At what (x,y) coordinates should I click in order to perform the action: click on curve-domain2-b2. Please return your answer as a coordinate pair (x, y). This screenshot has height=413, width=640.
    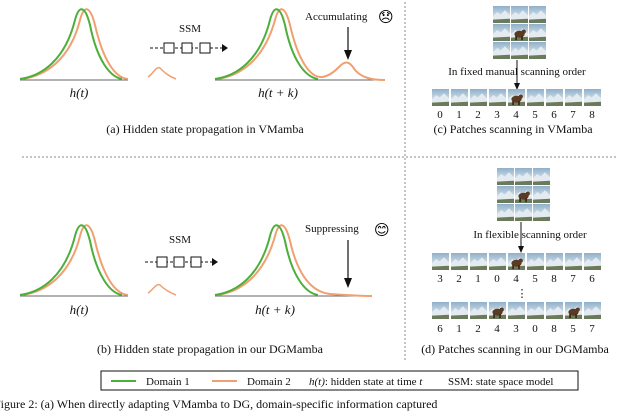
    Looking at the image, I should click on (294, 260).